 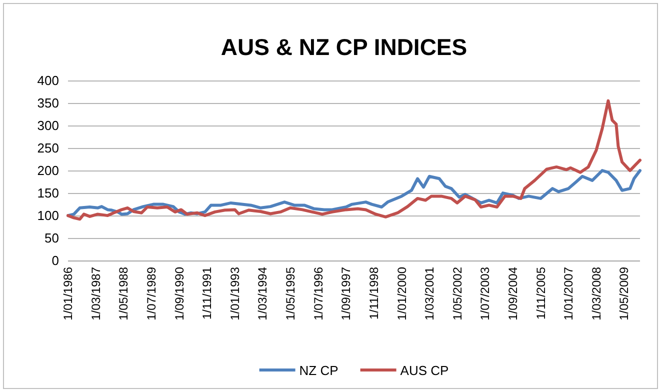 I want to click on x-tick-label: 1/05/1995, so click(x=291, y=293).